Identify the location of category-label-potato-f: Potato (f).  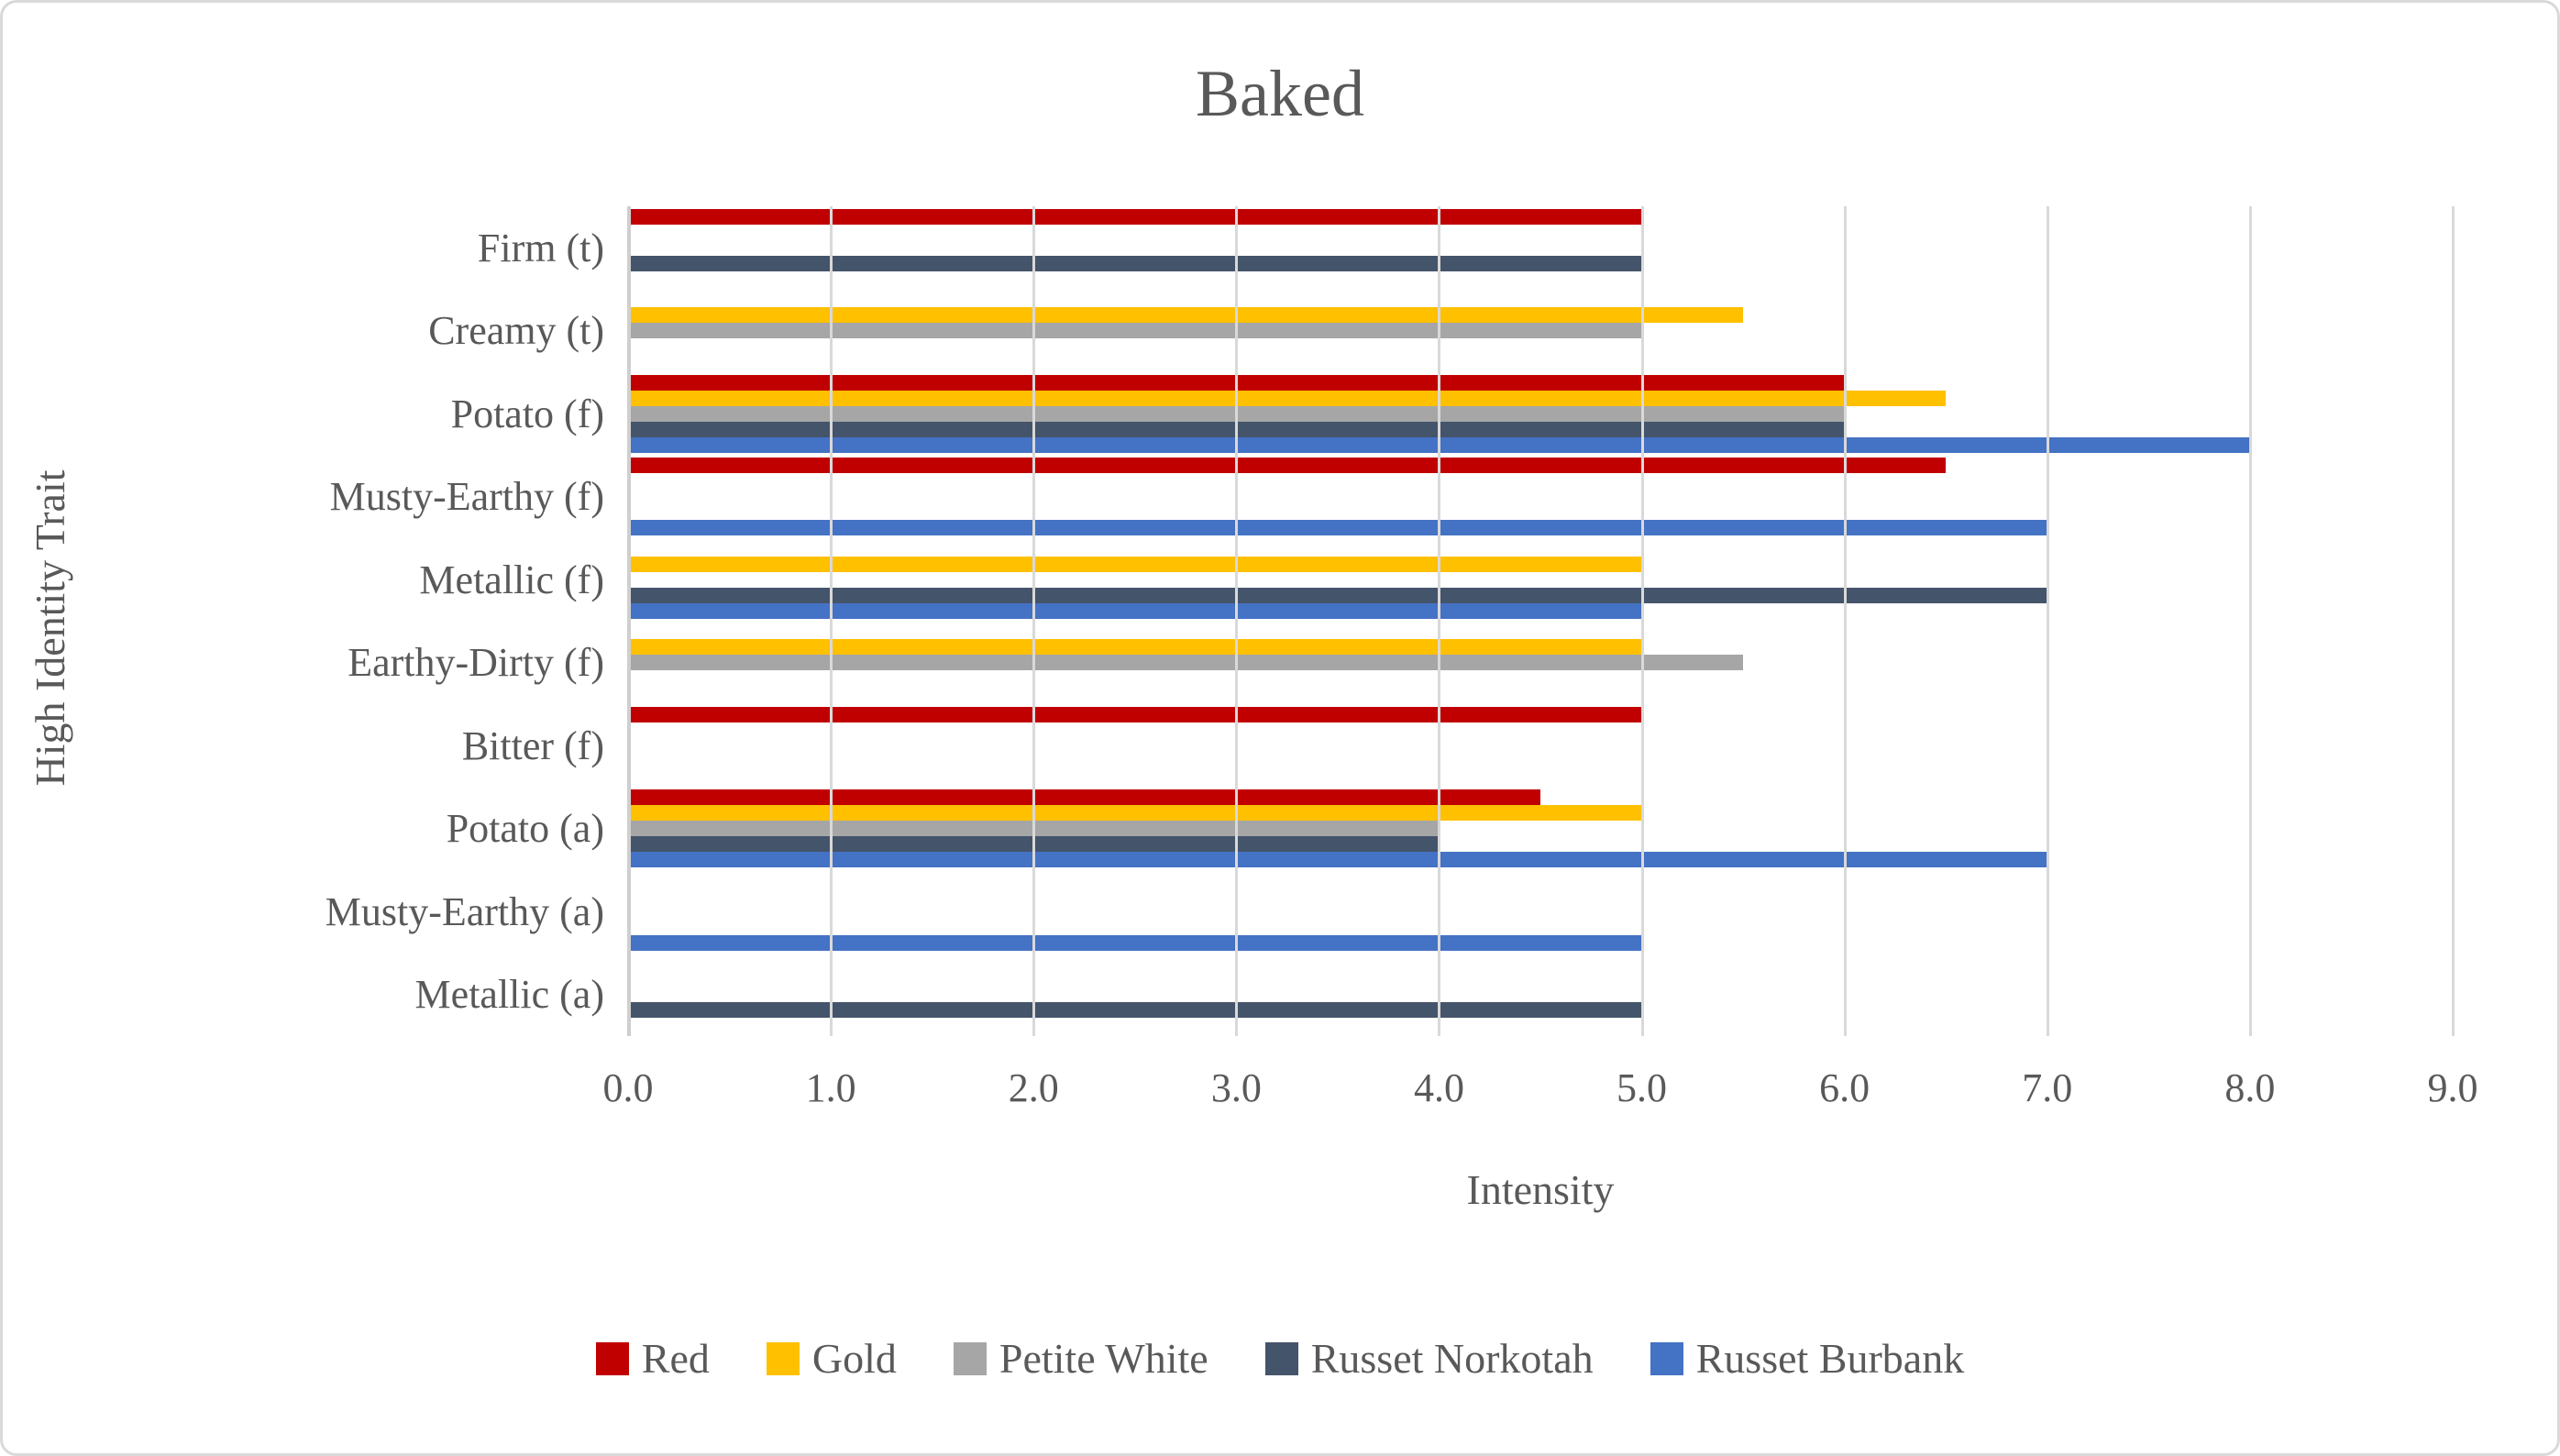
(527, 413).